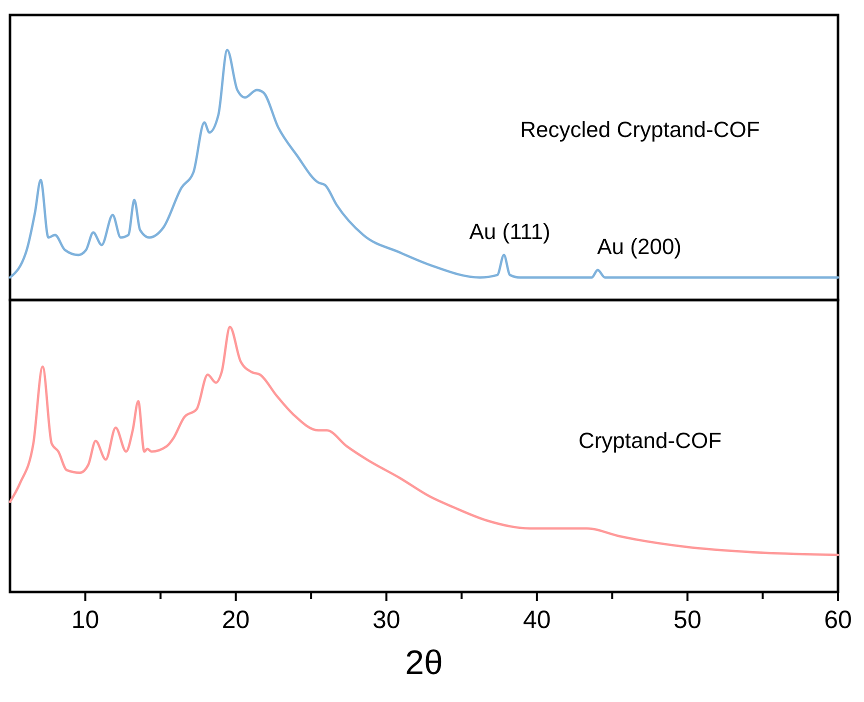 This screenshot has height=702, width=864. I want to click on x-axis-title: 2θ, so click(424, 663).